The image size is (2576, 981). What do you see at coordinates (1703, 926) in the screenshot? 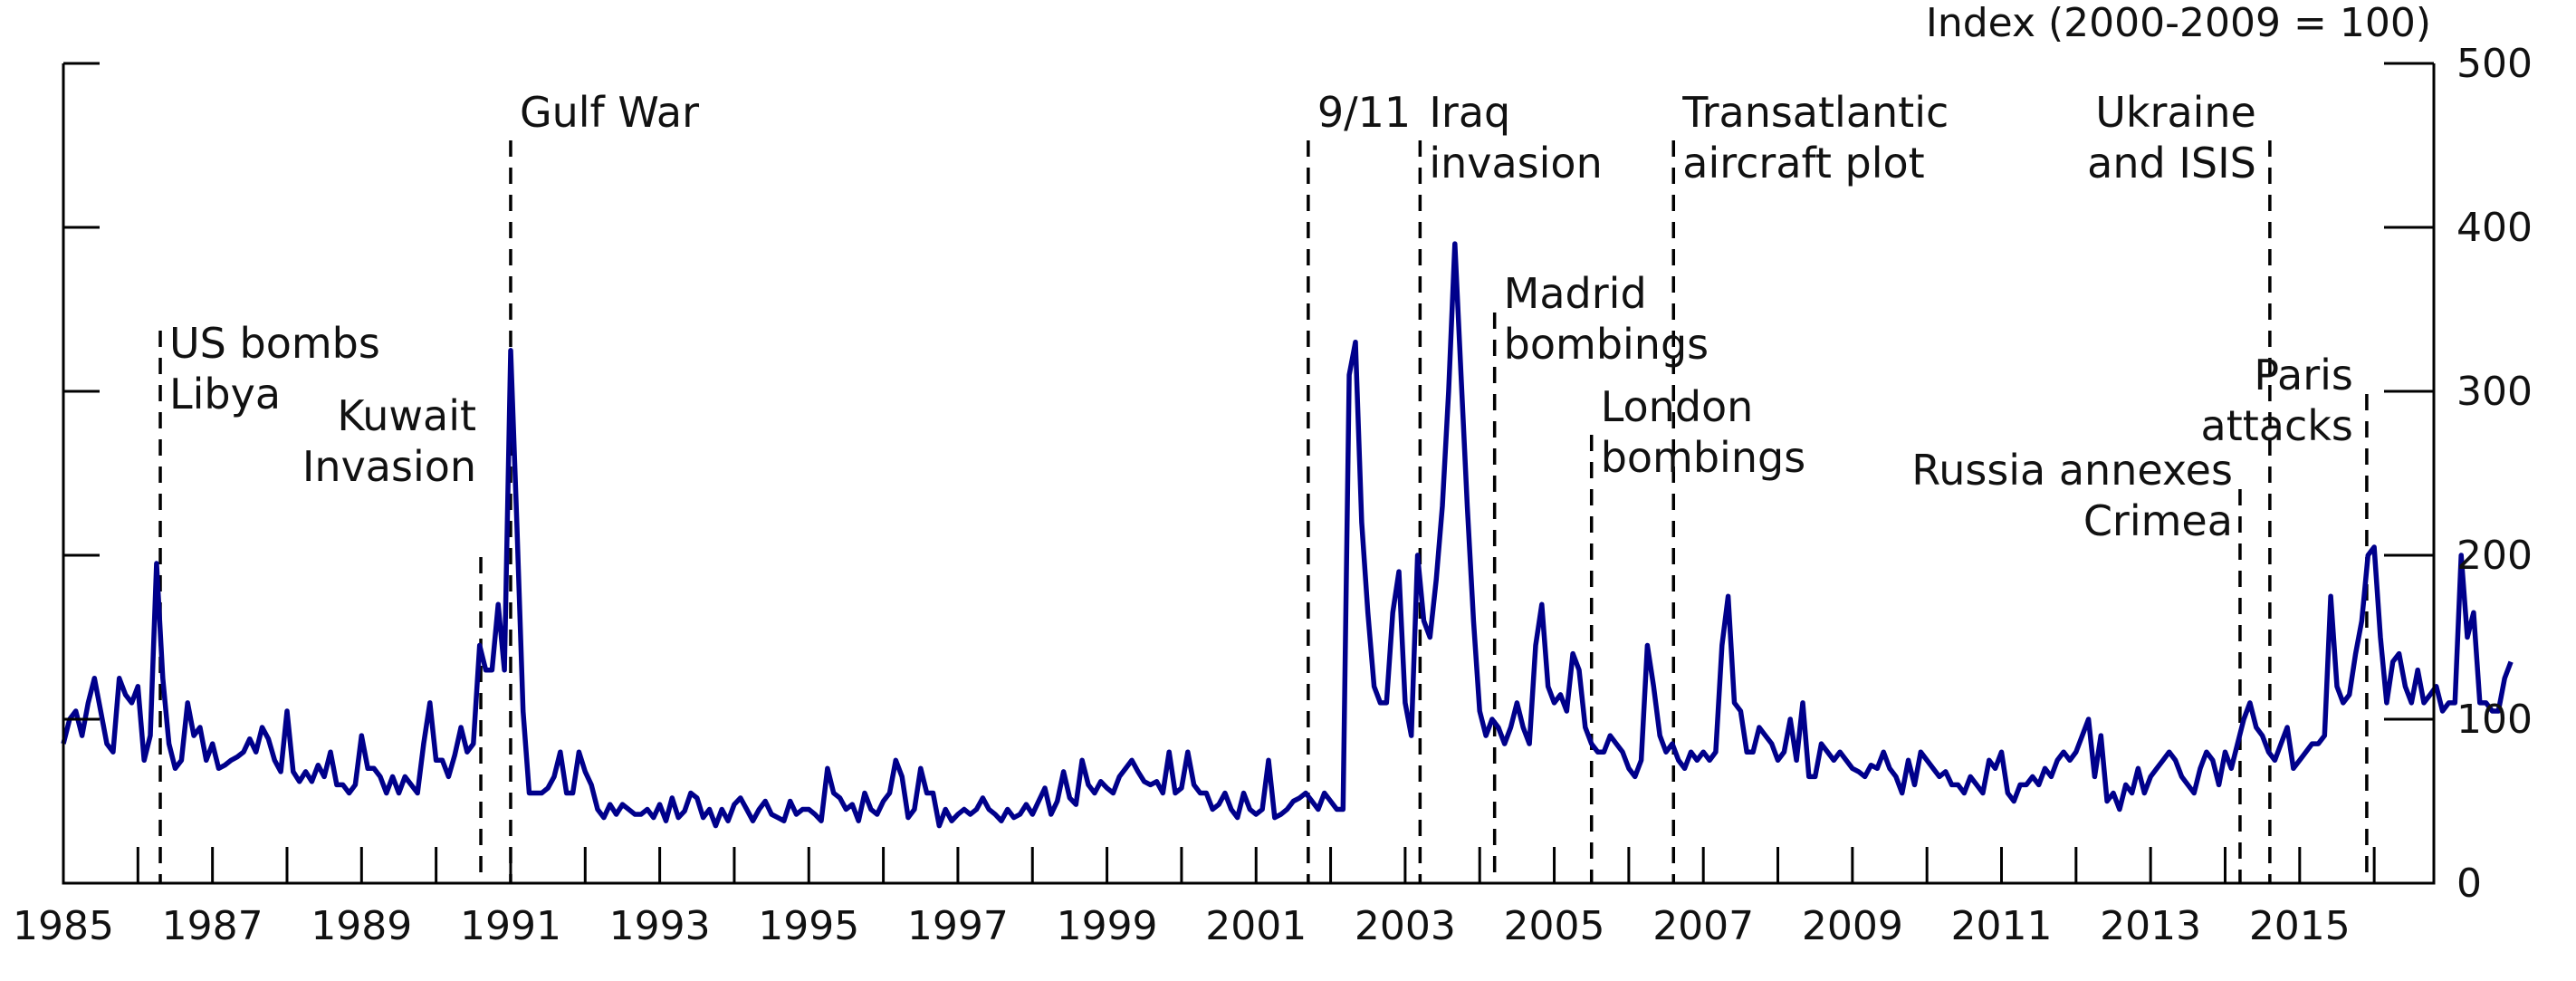
I see `x-tick-label: 2007` at bounding box center [1703, 926].